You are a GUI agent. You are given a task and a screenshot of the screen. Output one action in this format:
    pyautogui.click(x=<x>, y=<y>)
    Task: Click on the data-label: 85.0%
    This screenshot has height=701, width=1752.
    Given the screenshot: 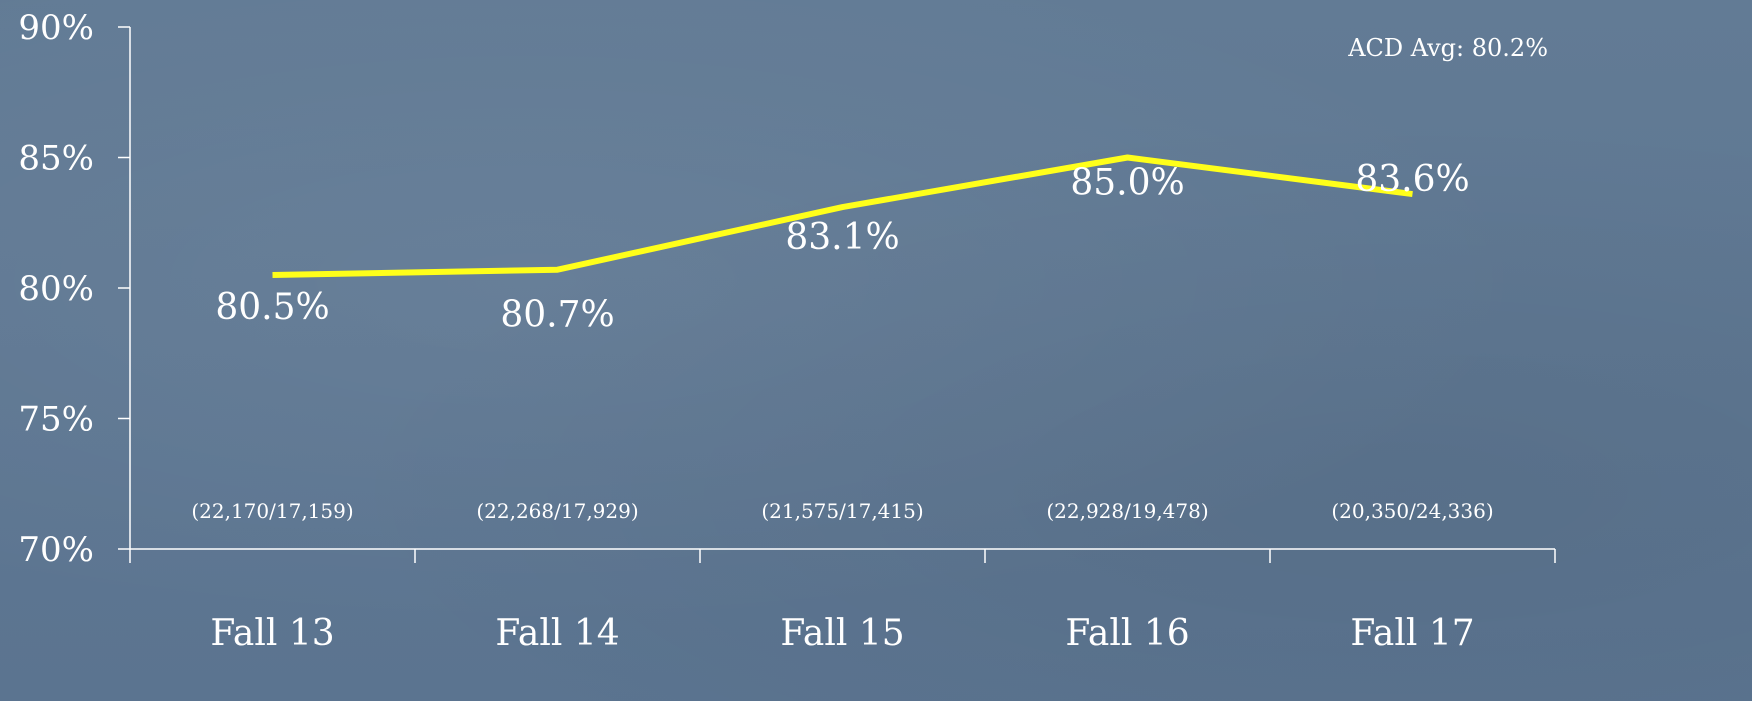 What is the action you would take?
    pyautogui.click(x=1127, y=183)
    